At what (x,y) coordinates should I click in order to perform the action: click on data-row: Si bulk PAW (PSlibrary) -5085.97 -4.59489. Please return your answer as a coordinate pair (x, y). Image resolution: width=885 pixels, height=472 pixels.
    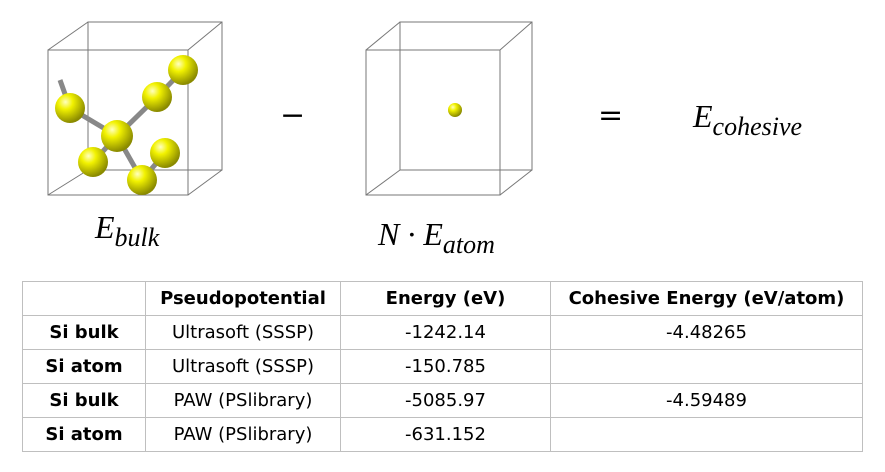
    Looking at the image, I should click on (442, 400).